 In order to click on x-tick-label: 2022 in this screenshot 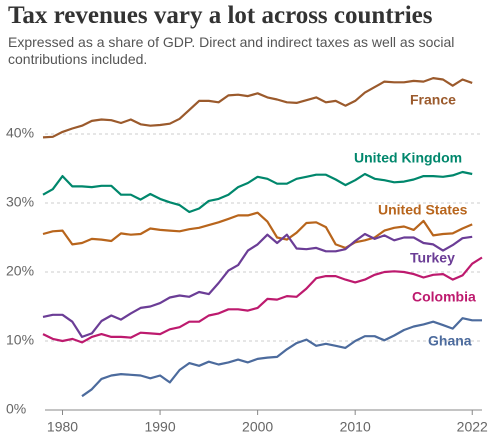, I will do `click(472, 427)`.